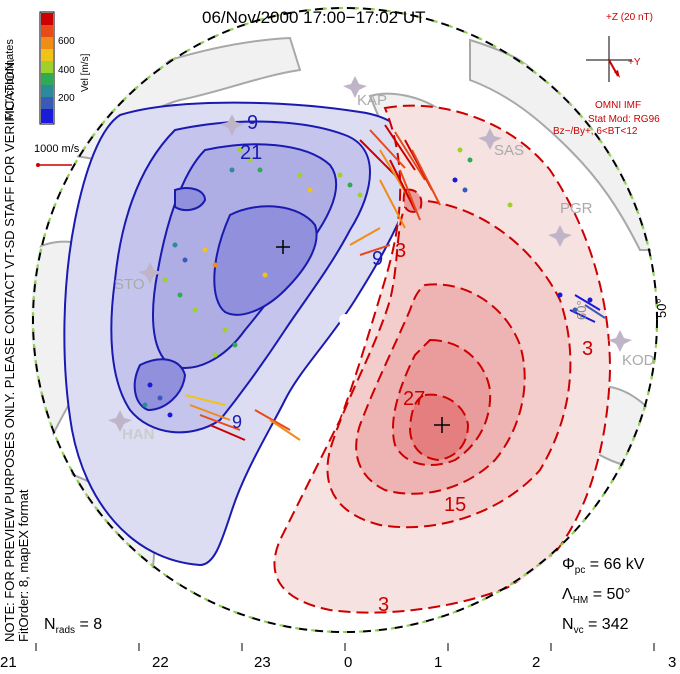  I want to click on phi-pc-stat: Φpc = 66 kV, so click(603, 566).